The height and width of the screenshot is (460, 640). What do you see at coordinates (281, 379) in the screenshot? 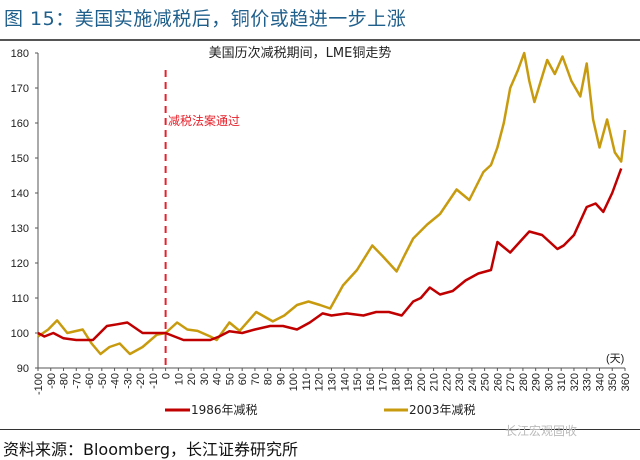
I see `x-tick-label: 90` at bounding box center [281, 379].